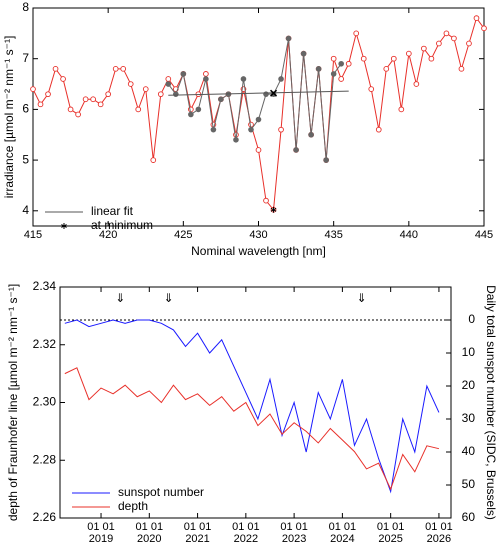  I want to click on x-tick-label: 01 01 2022, so click(246, 533).